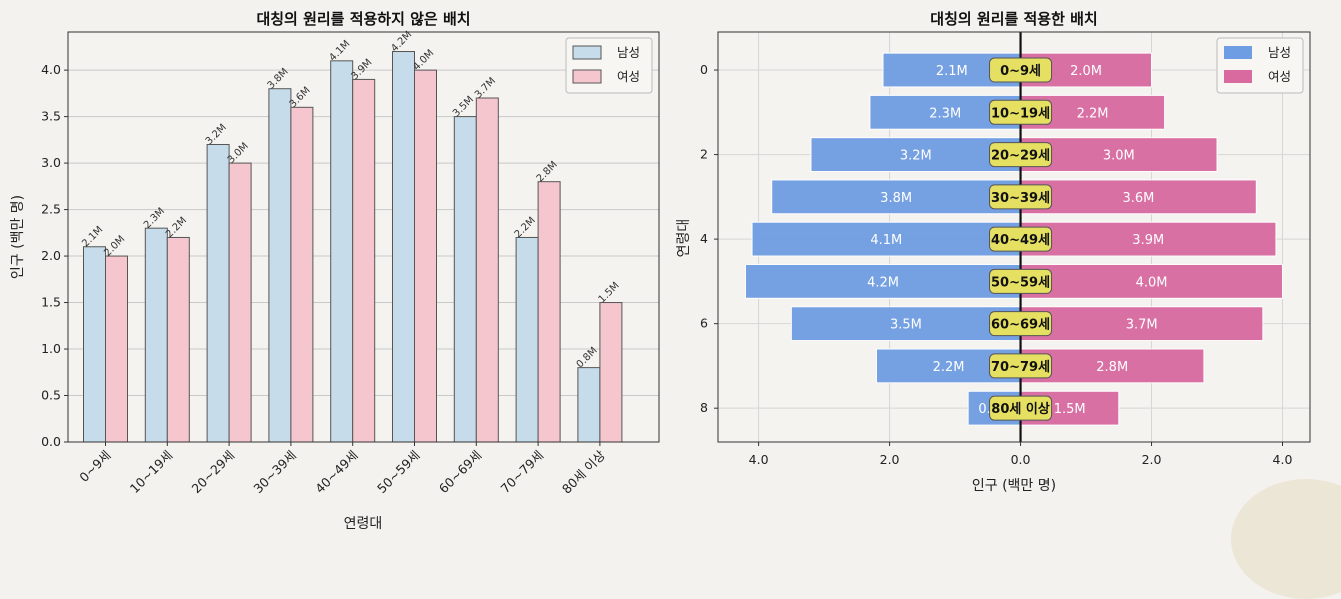 The image size is (1341, 599). Describe the element at coordinates (704, 69) in the screenshot. I see `y-tick-label: 0` at that location.